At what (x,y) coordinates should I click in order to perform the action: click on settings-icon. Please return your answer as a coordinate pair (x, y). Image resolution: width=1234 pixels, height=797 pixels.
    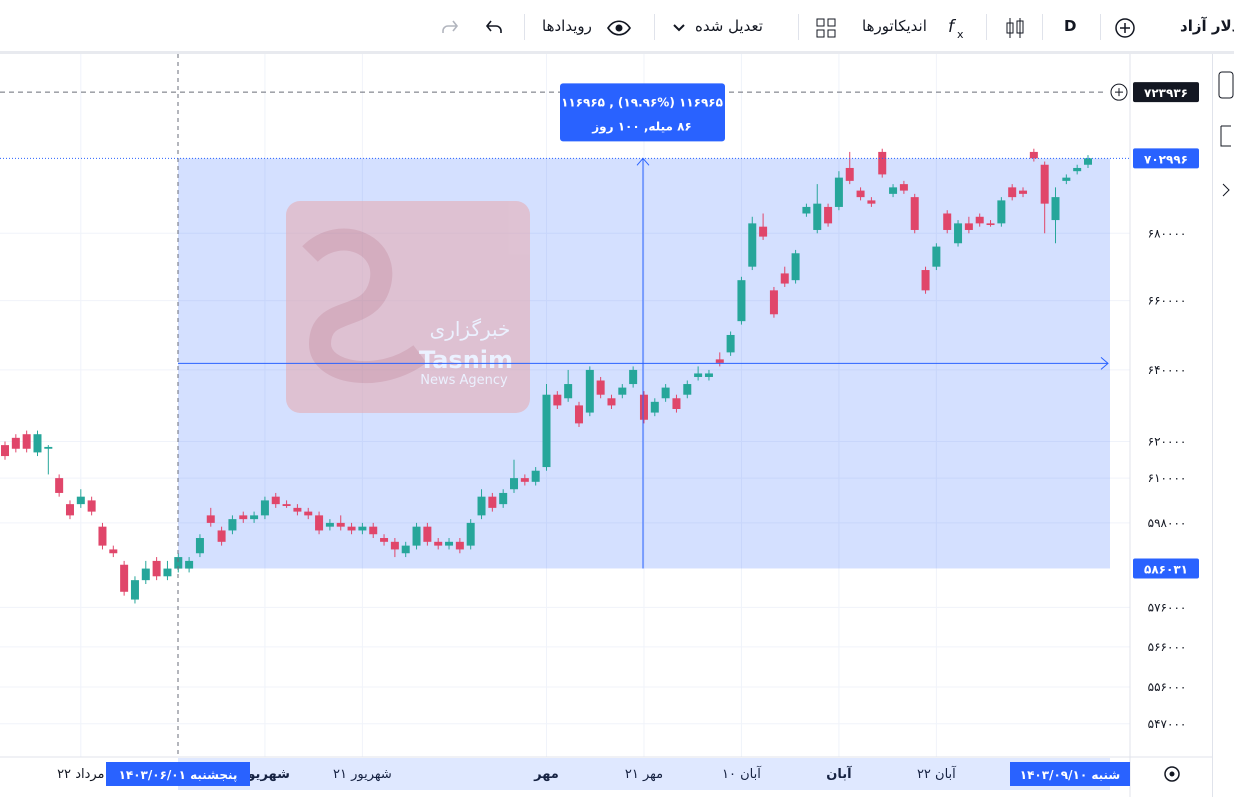
    Looking at the image, I should click on (1172, 774).